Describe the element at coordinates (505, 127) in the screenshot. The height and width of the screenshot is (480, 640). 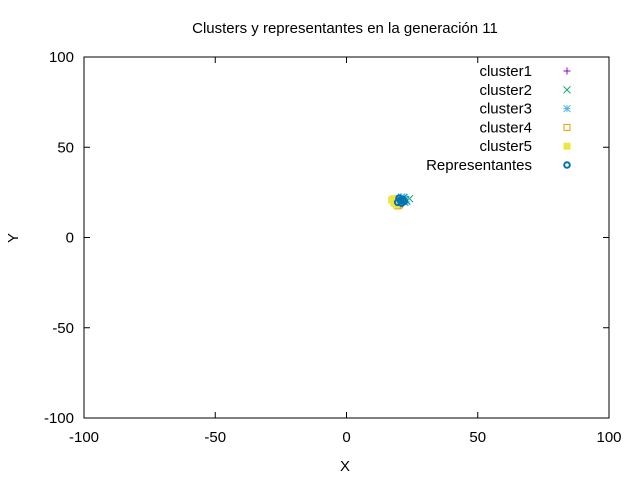
I see `legend-label: cluster4` at that location.